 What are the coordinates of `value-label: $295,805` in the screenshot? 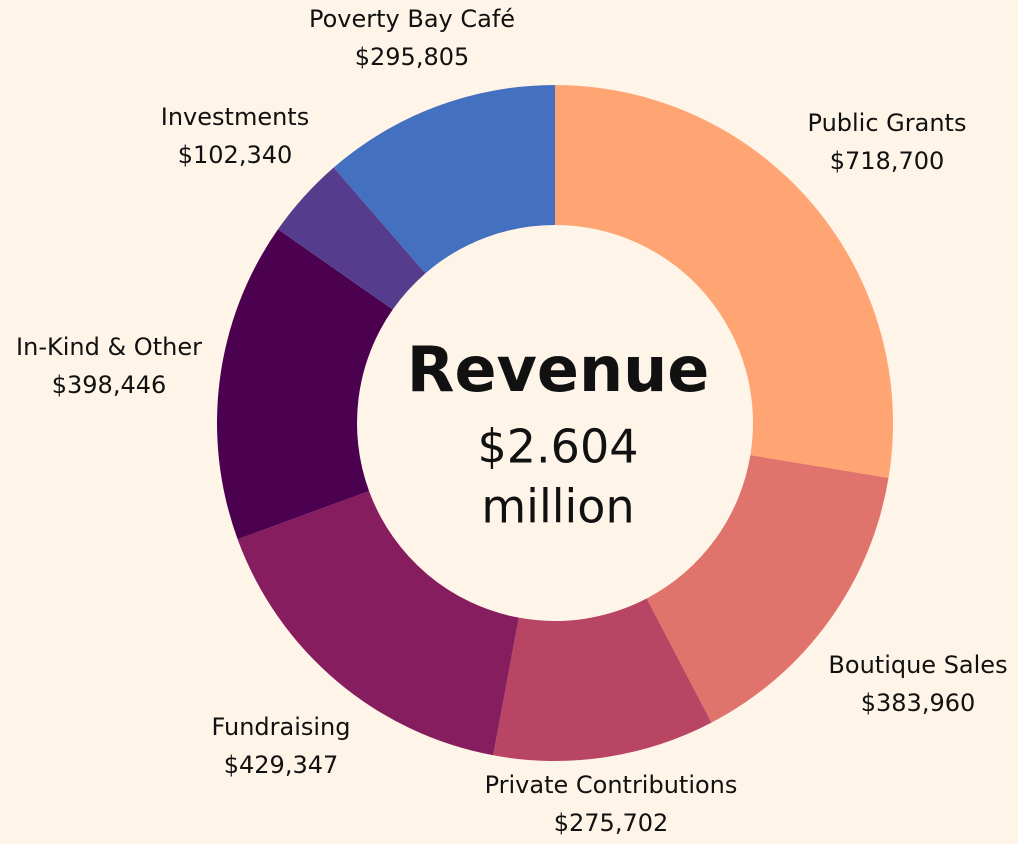 It's located at (412, 57).